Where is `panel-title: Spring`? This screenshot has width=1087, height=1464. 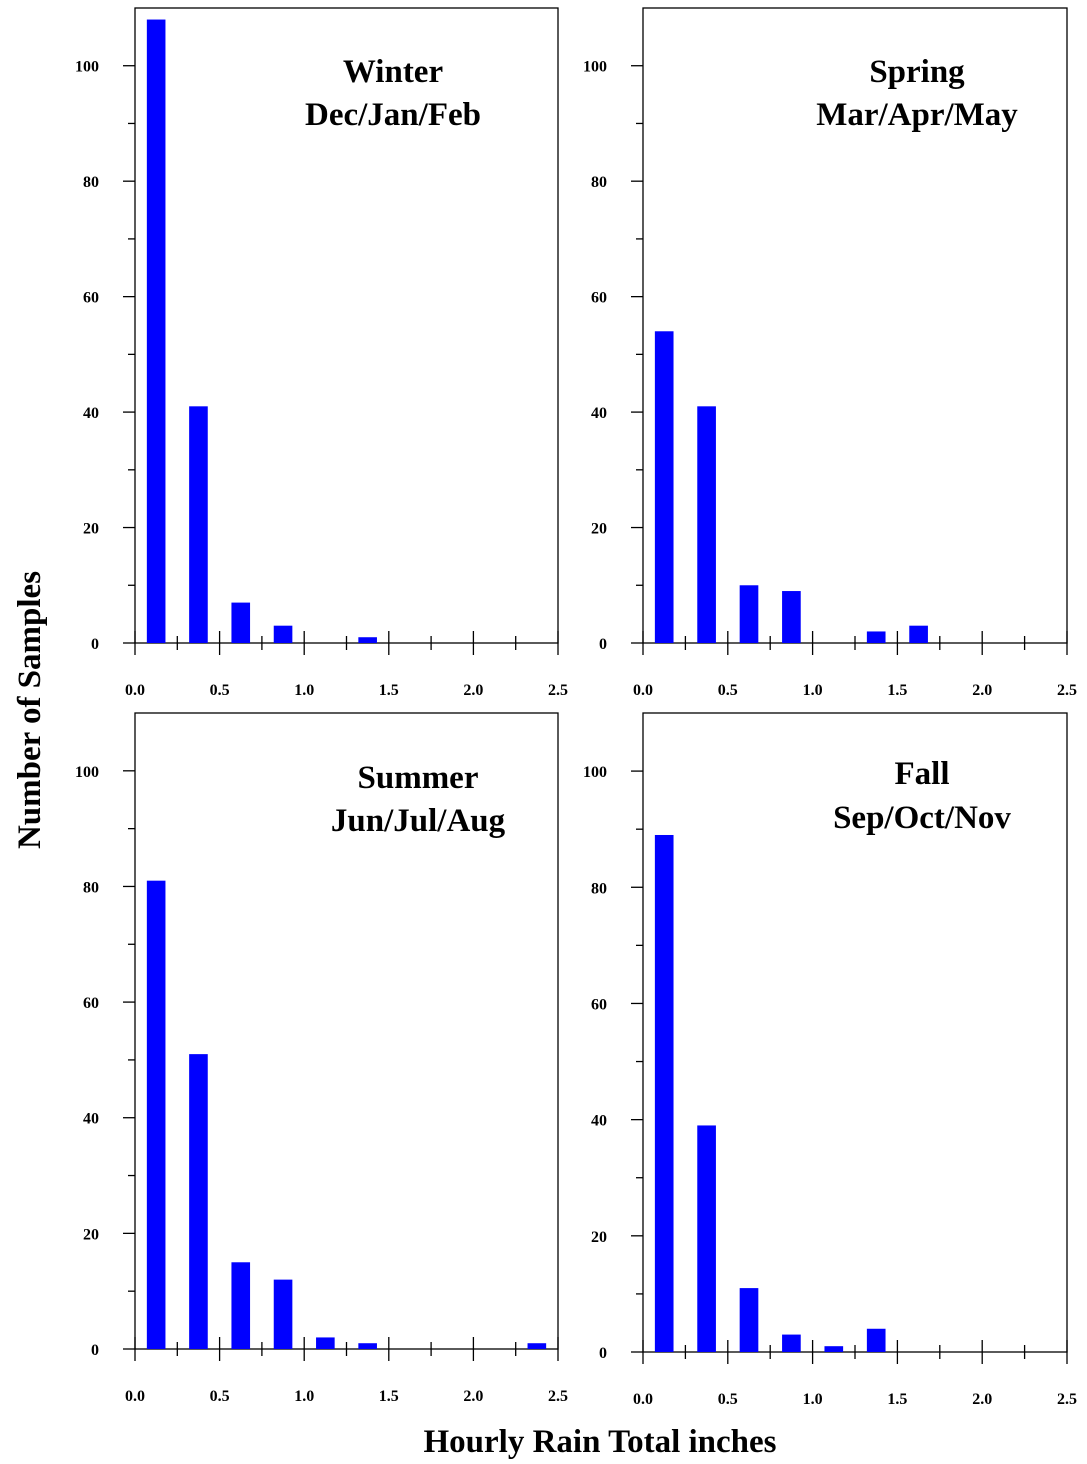 panel-title: Spring is located at coordinates (917, 72).